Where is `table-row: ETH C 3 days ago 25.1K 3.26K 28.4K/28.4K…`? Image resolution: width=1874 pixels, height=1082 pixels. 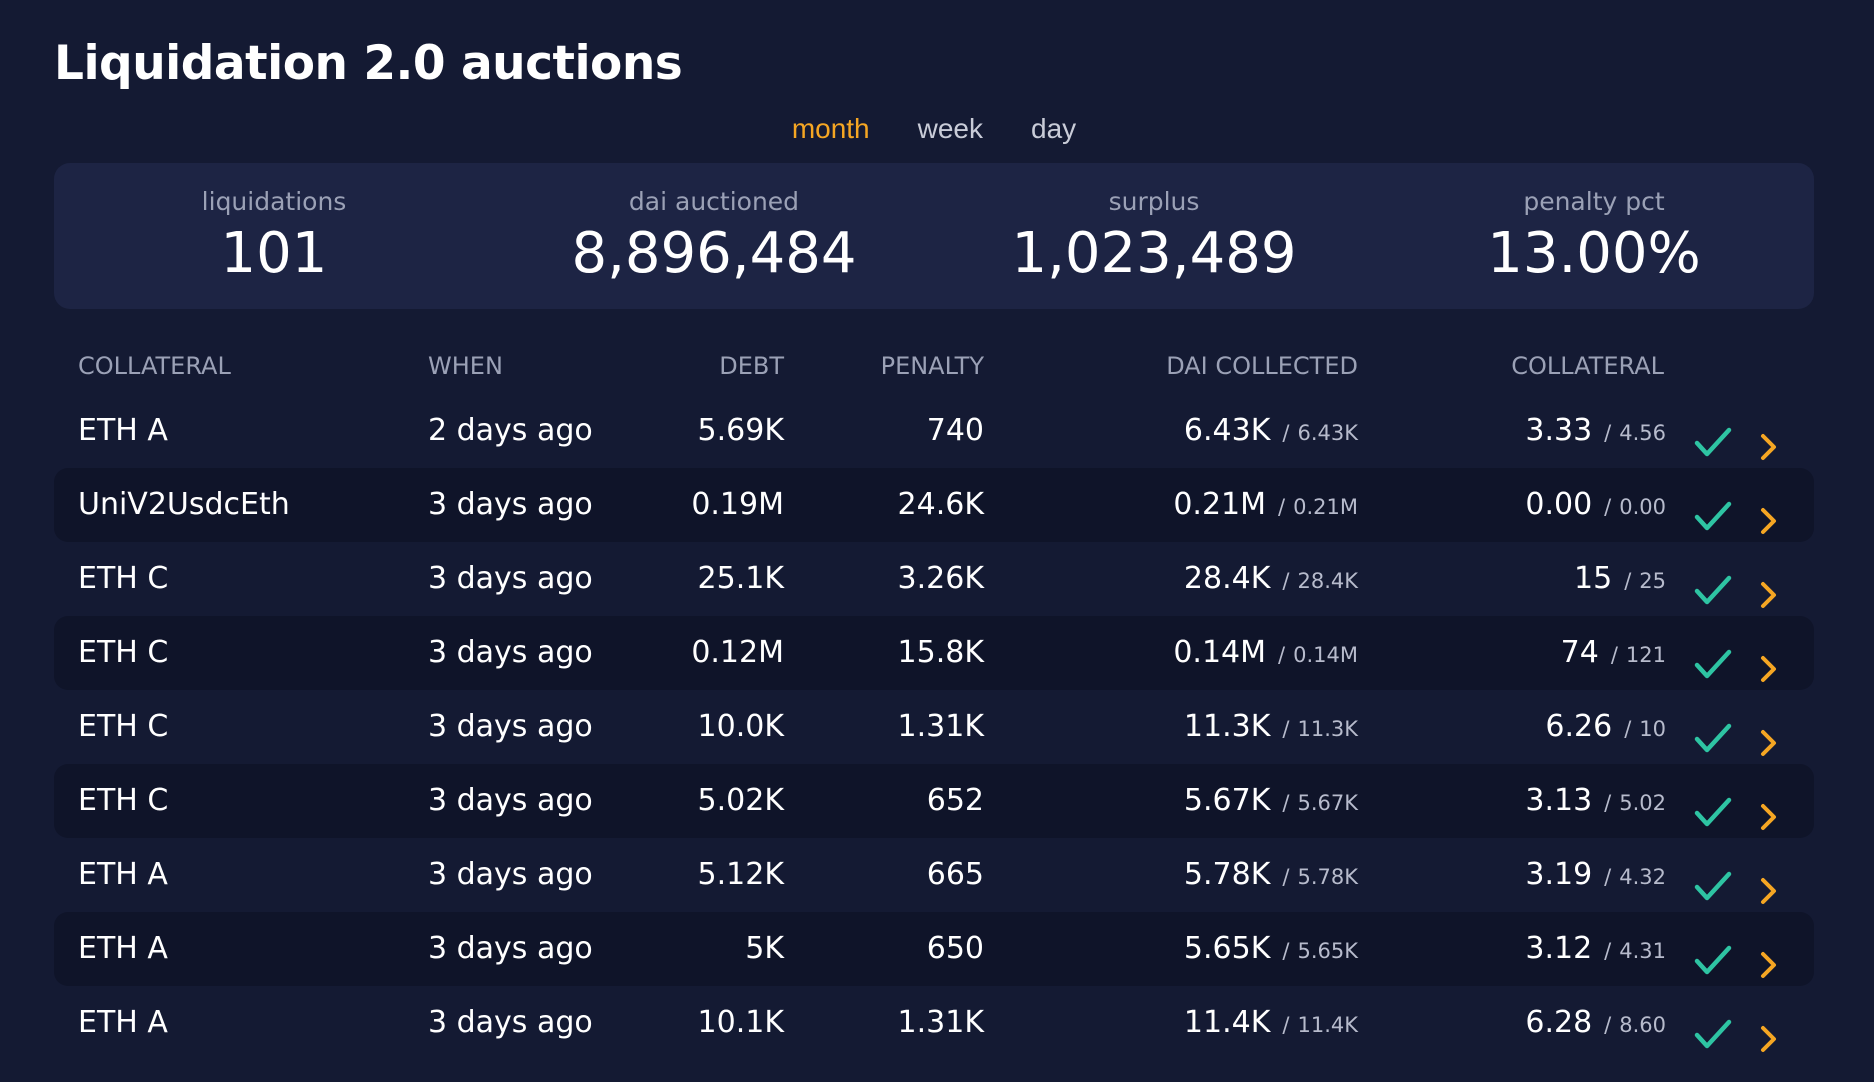 table-row: ETH C 3 days ago 25.1K 3.26K 28.4K/28.4K… is located at coordinates (934, 579).